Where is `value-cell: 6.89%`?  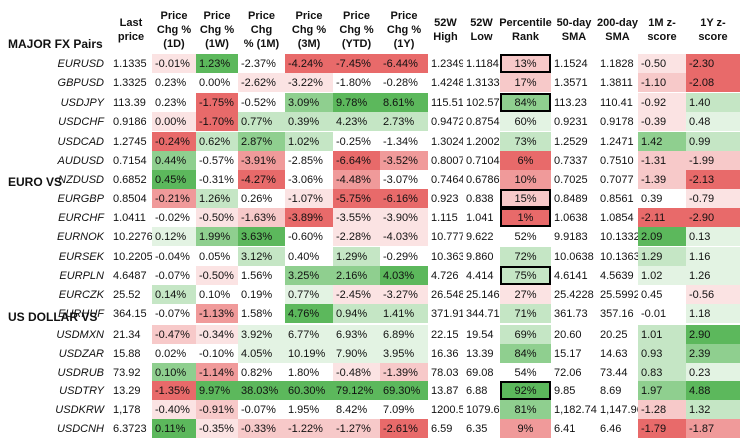 value-cell: 6.89% is located at coordinates (404, 334).